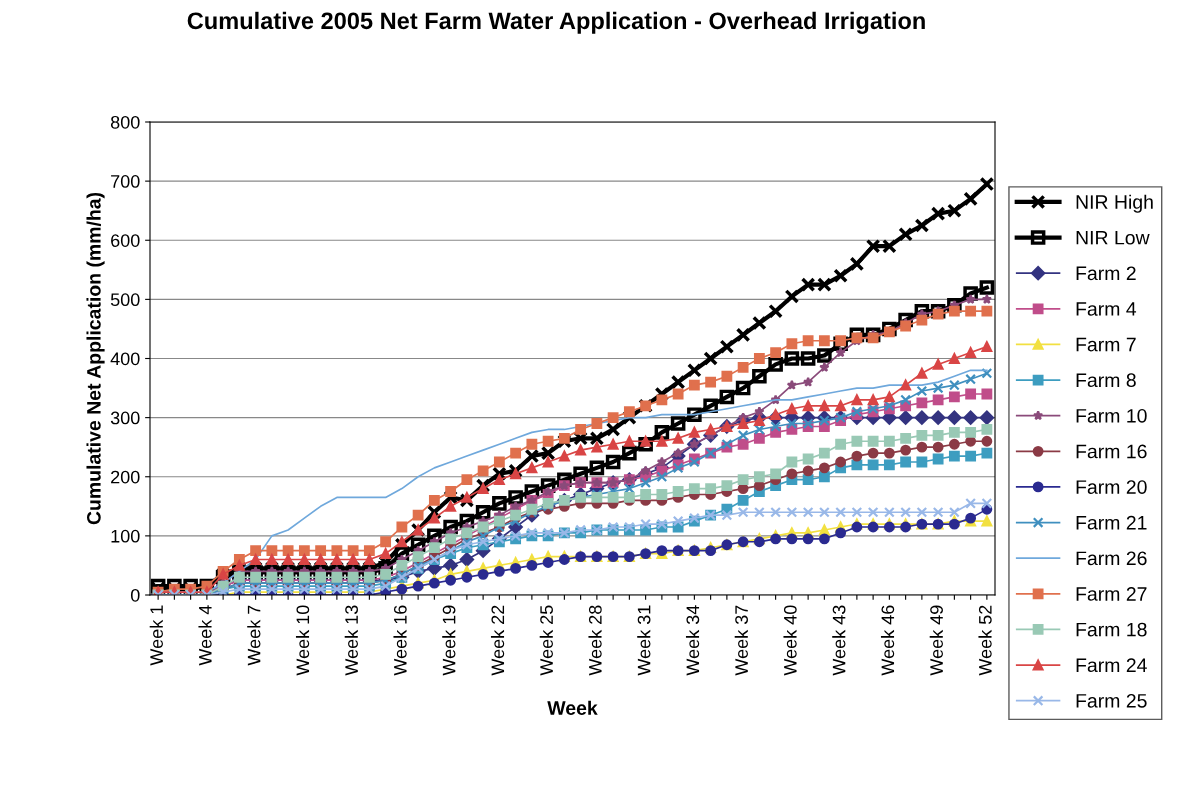 The image size is (1184, 786). What do you see at coordinates (205, 635) in the screenshot?
I see `x-tick-label: Week 4` at bounding box center [205, 635].